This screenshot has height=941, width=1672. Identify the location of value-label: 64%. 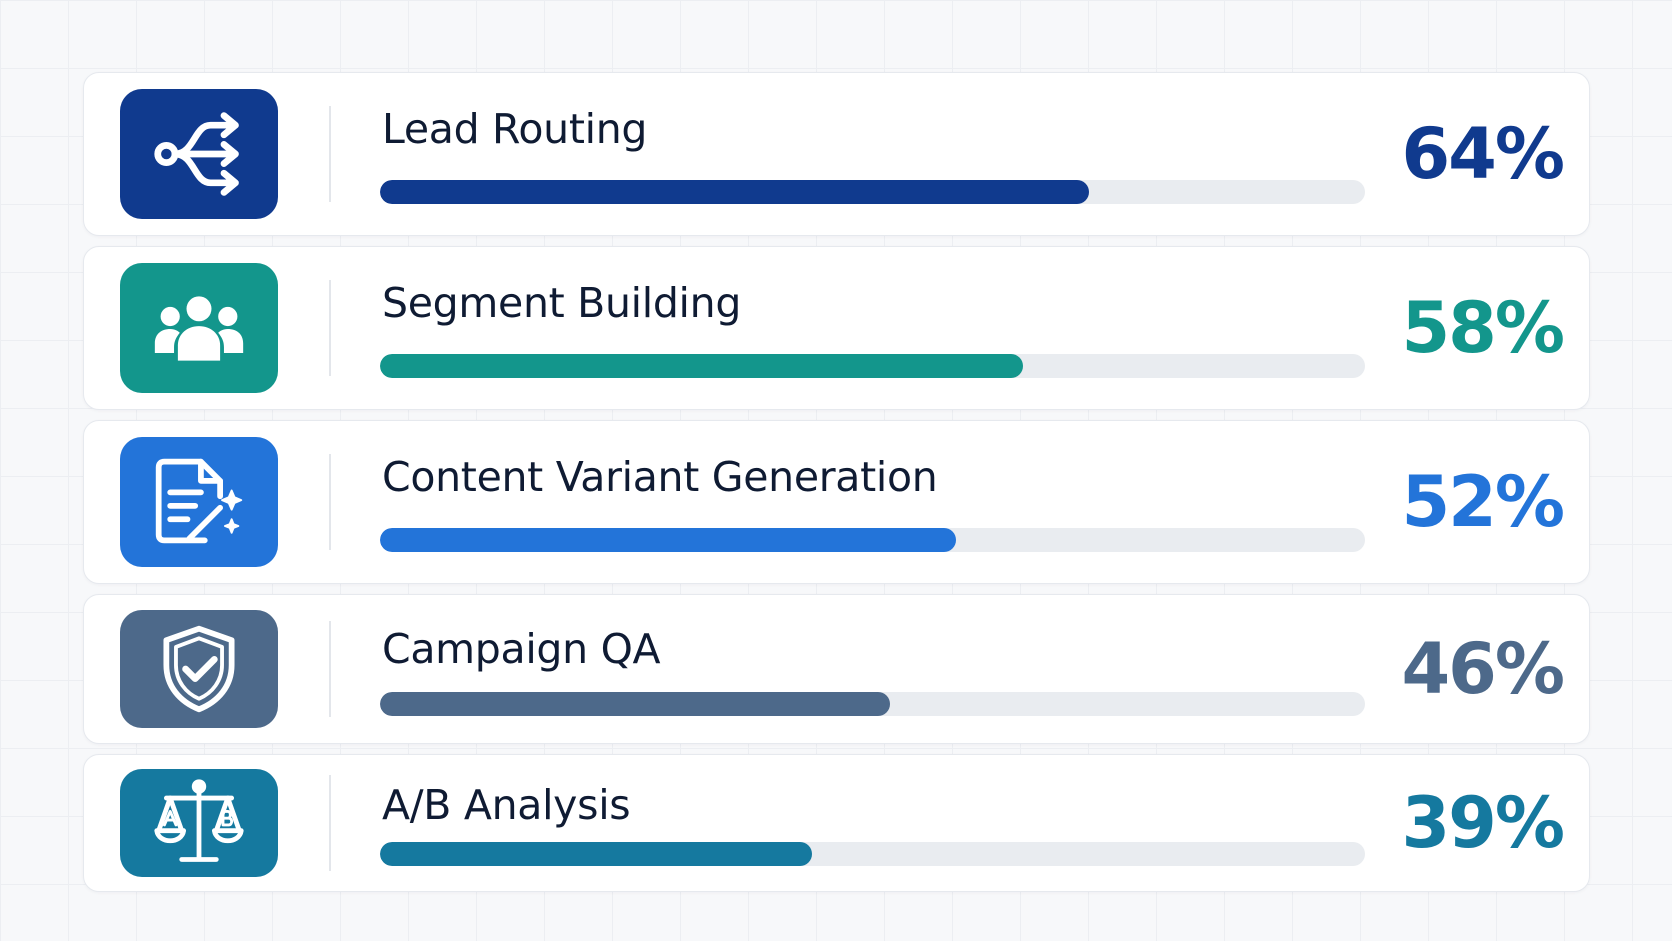
(1483, 154).